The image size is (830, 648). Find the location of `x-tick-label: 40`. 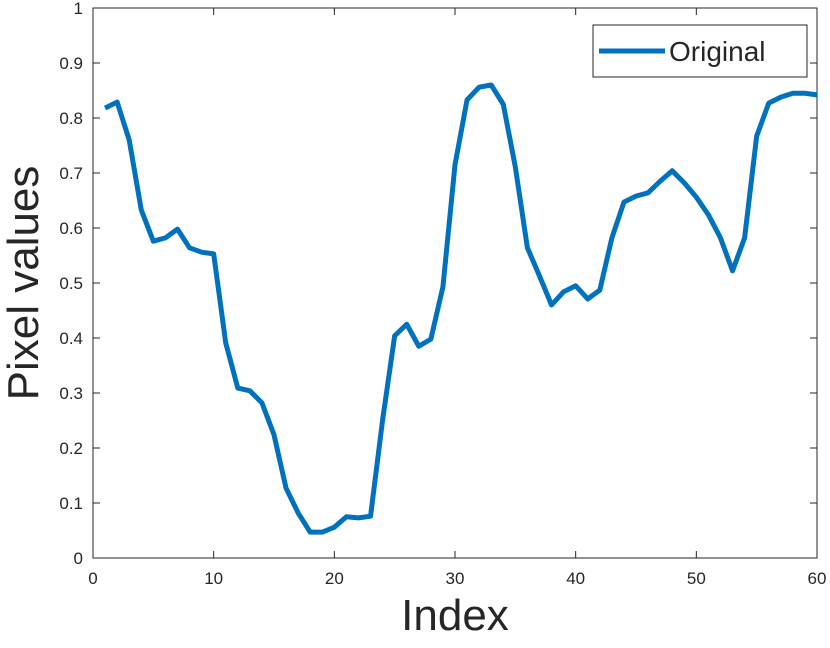

x-tick-label: 40 is located at coordinates (575, 578).